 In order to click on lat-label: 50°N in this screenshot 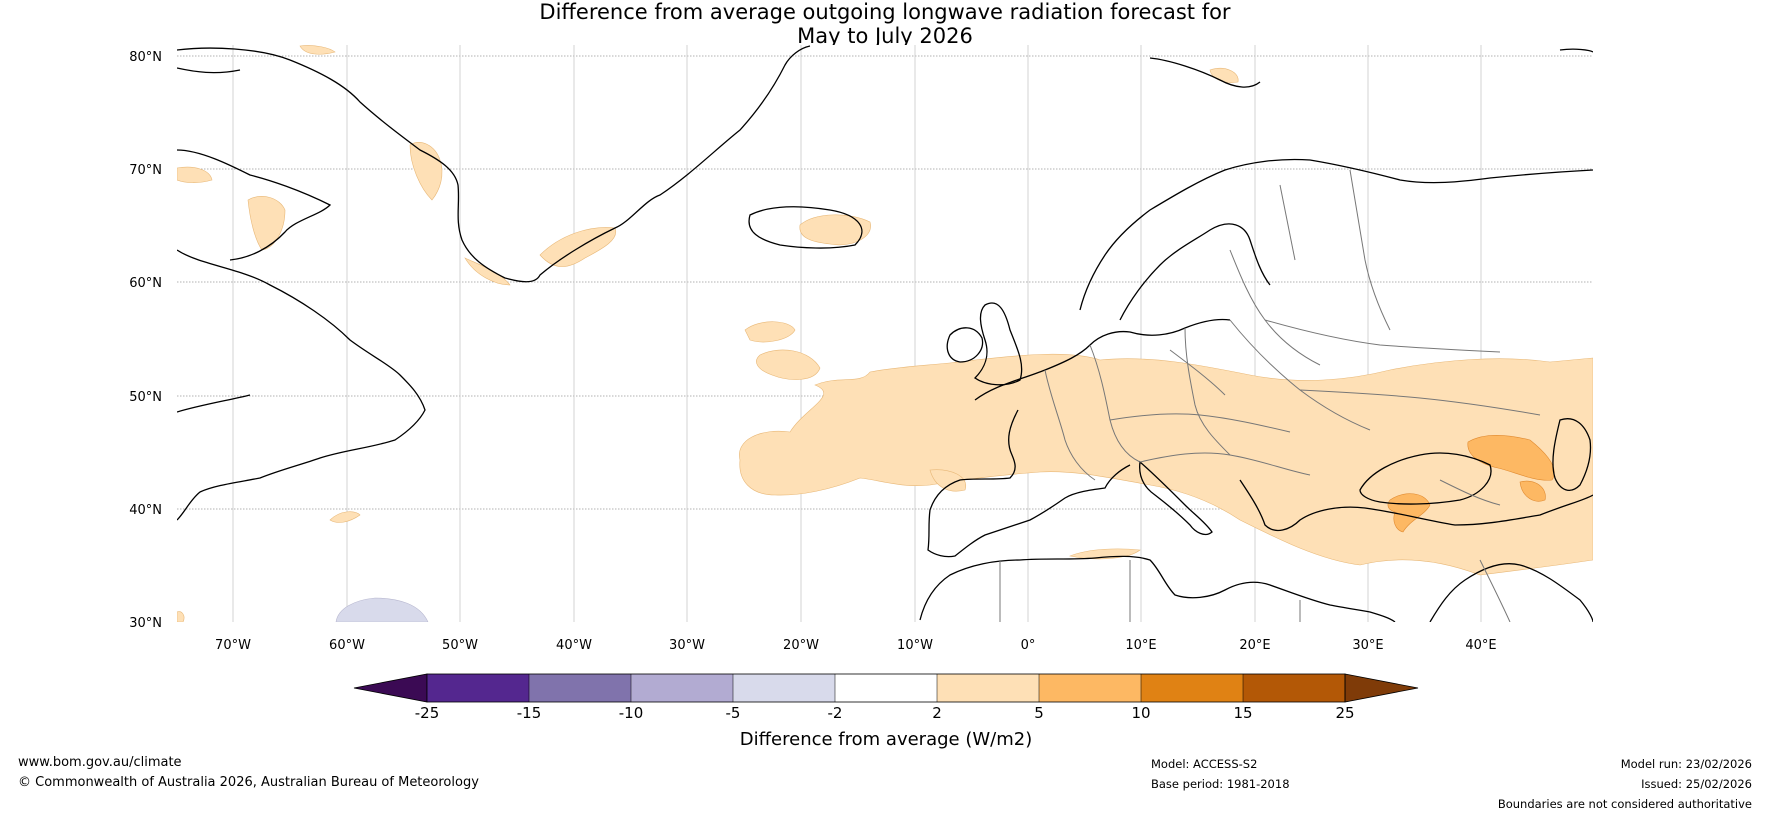, I will do `click(145, 397)`.